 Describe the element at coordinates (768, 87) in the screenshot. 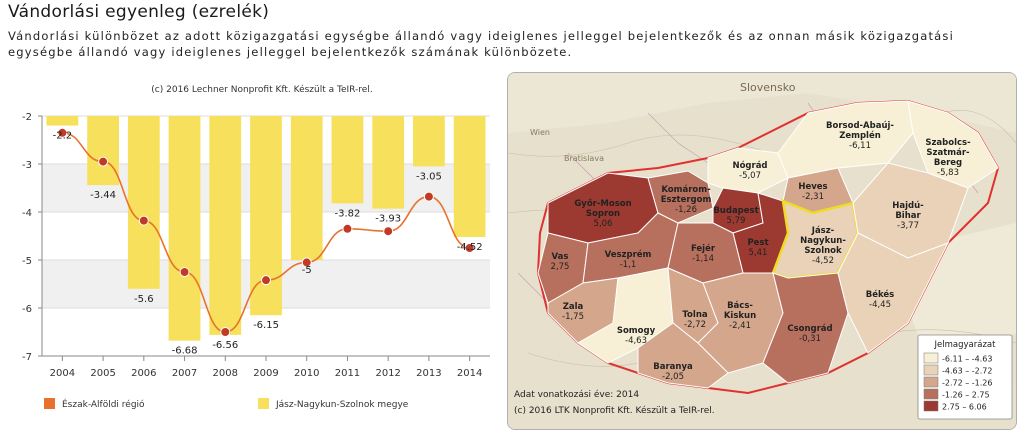

I see `bg-label-slovensko: Slovensko` at that location.